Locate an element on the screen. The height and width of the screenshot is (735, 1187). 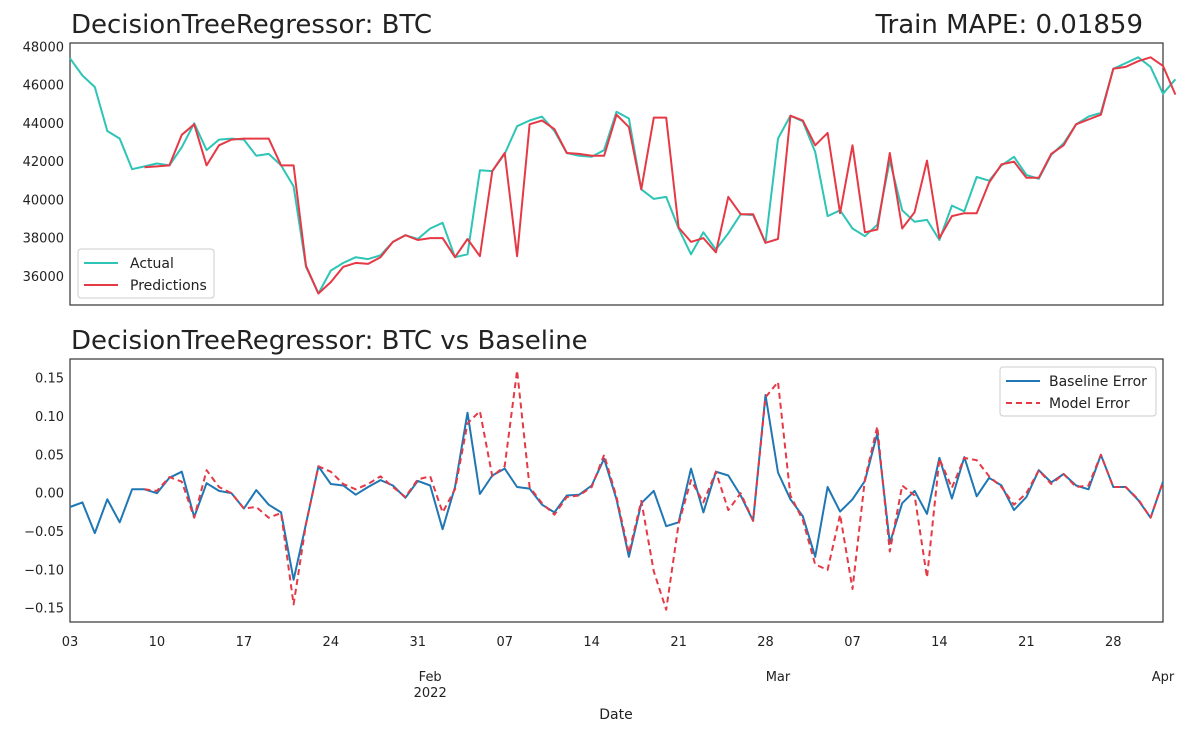
top-y-axis: 36000 38000 40000 42000 44000 46000 48000 is located at coordinates (43, 162).